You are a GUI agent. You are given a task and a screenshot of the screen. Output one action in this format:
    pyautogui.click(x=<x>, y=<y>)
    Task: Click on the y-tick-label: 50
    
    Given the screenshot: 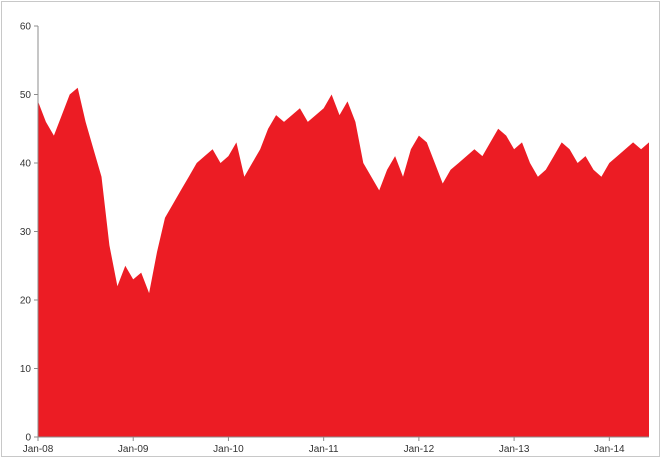 What is the action you would take?
    pyautogui.click(x=26, y=95)
    